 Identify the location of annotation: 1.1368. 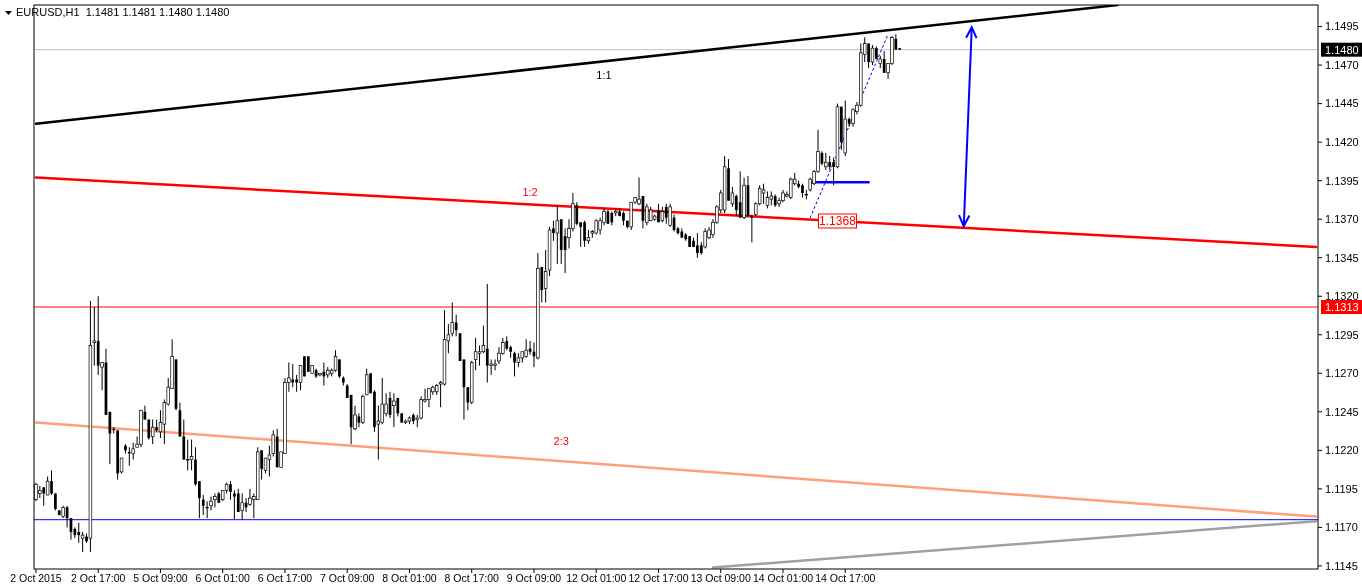
(838, 221).